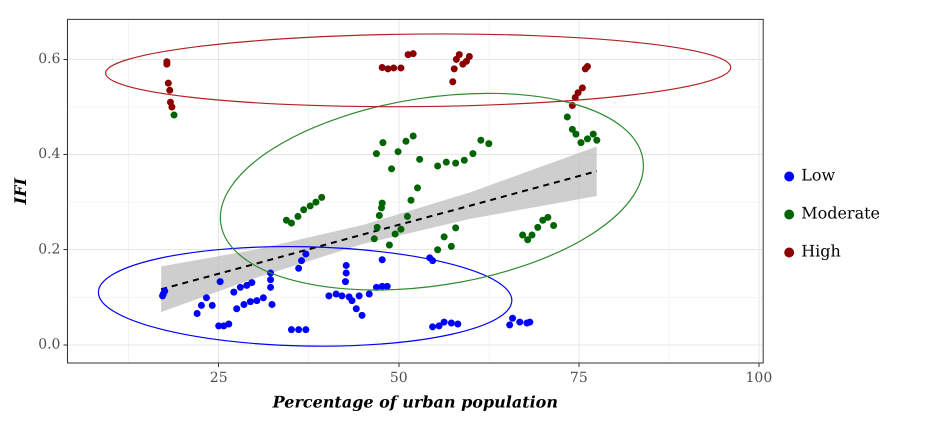  I want to click on y-tick-label: 0.0, so click(49, 344).